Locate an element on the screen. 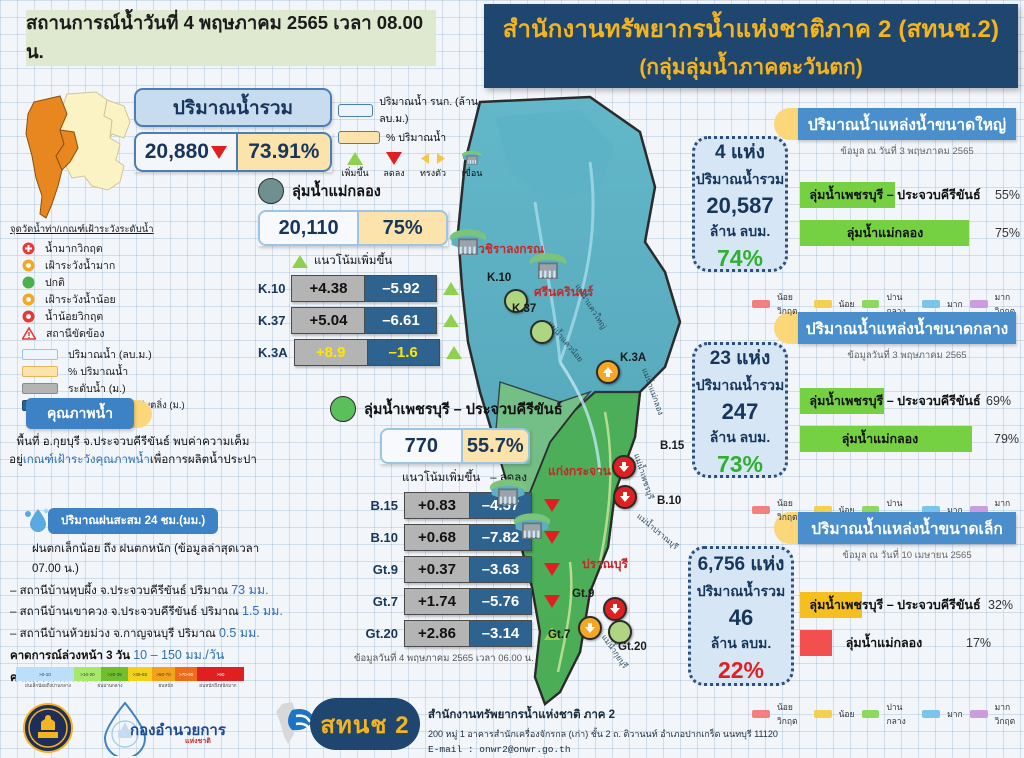  map-label-K37: K.37 is located at coordinates (524, 309).